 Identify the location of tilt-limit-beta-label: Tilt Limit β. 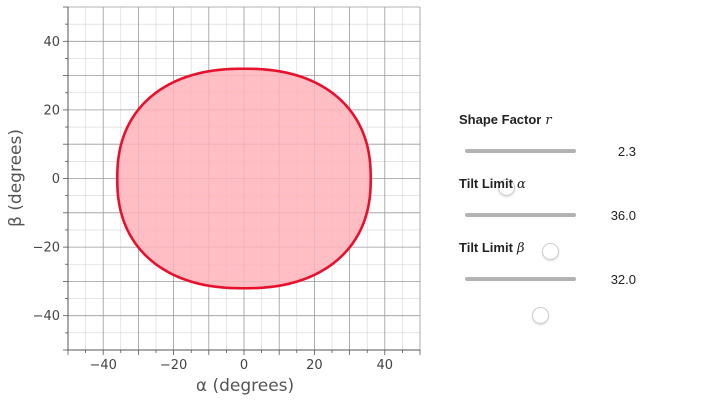
(491, 248).